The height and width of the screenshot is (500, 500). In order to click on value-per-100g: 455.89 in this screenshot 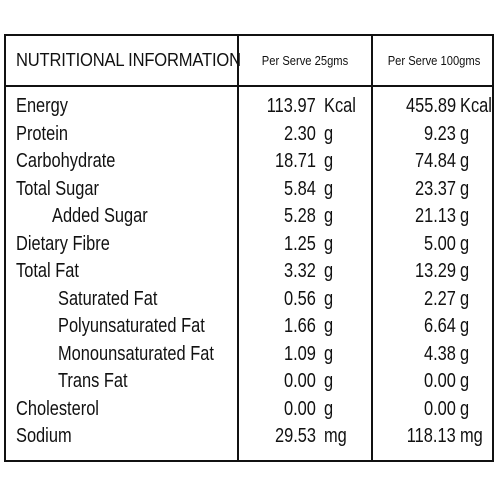, I will do `click(430, 106)`.